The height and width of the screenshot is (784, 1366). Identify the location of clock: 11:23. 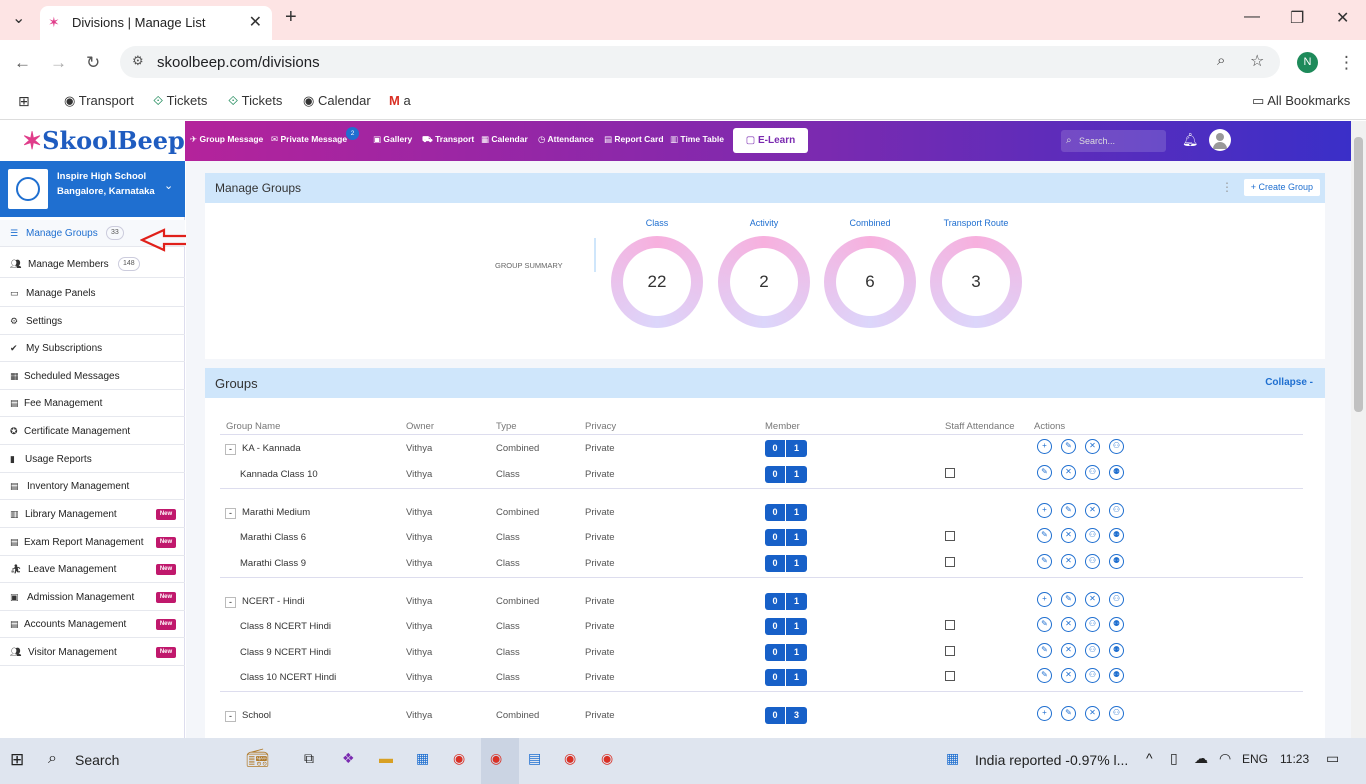
(1295, 759).